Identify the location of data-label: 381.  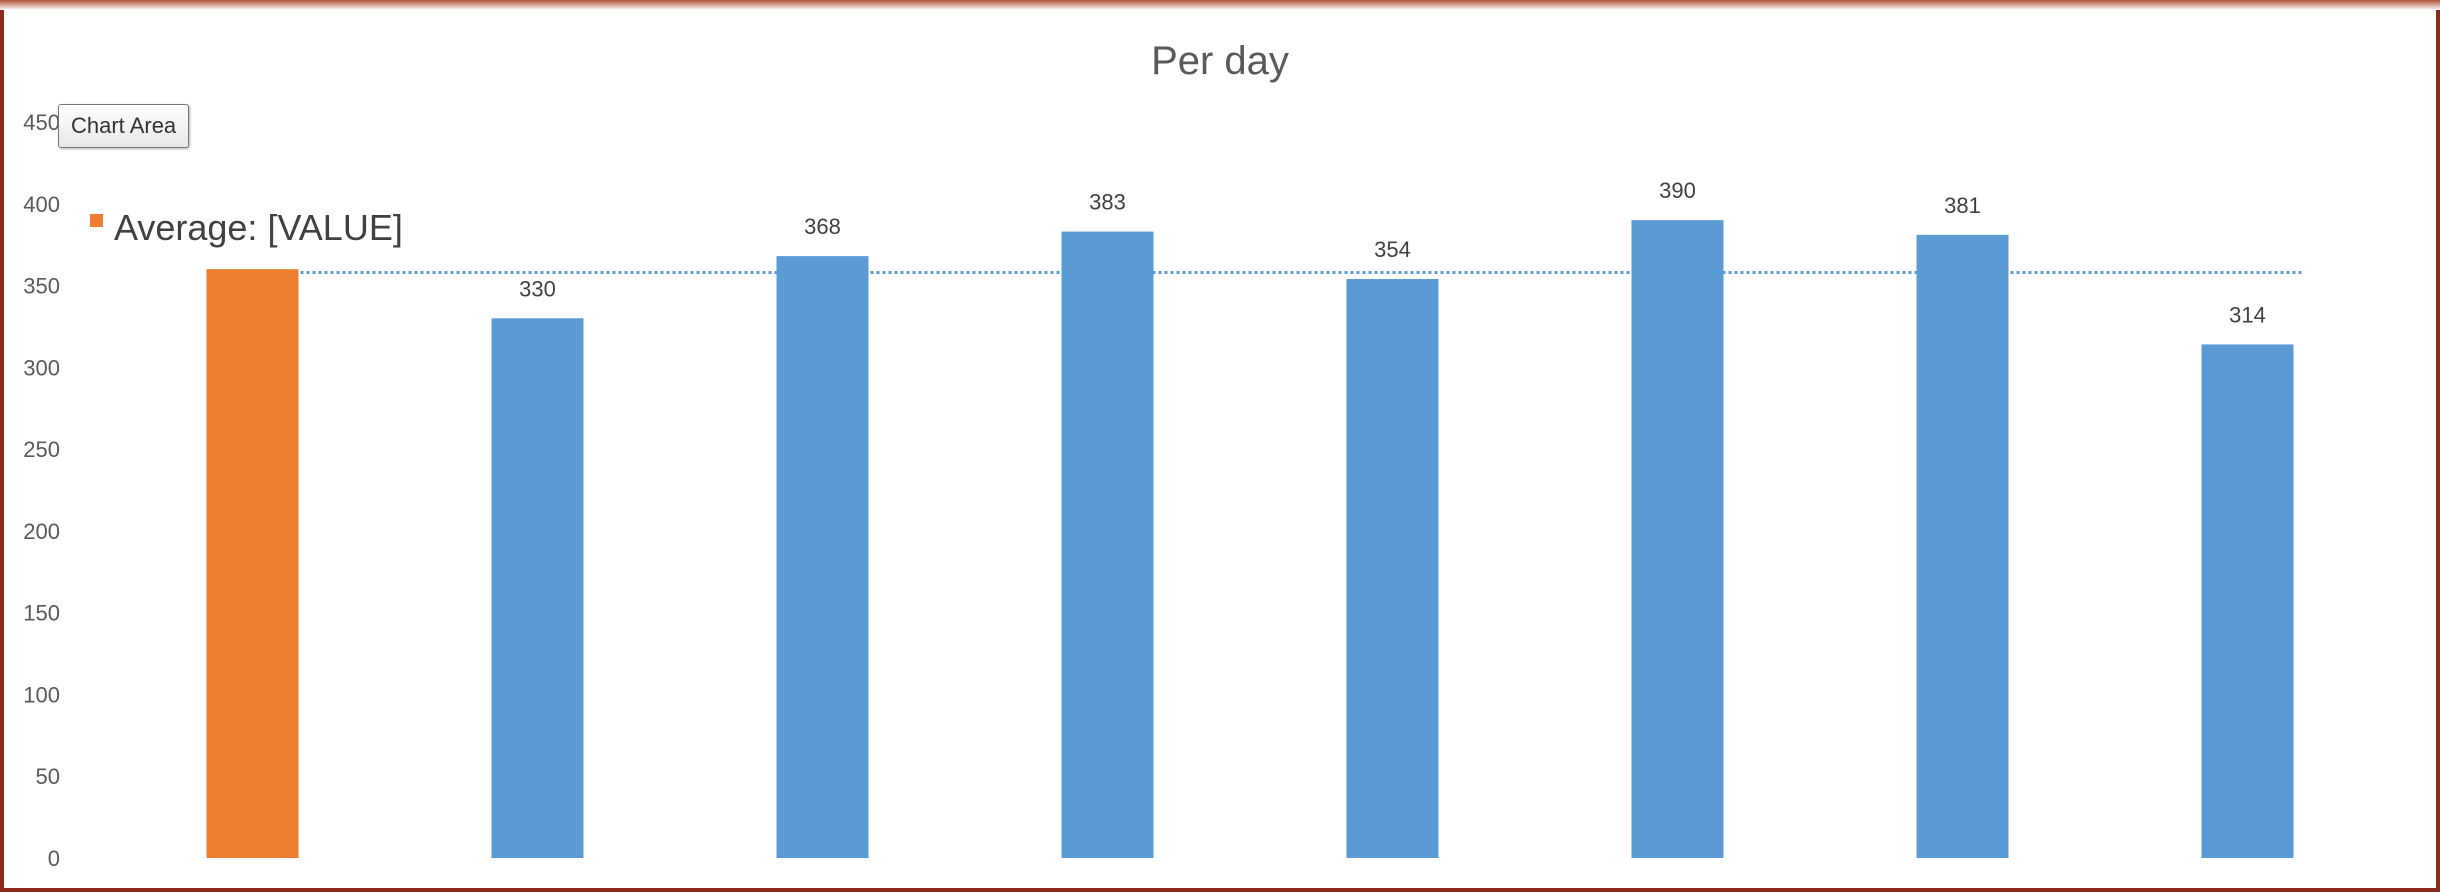
(1962, 205).